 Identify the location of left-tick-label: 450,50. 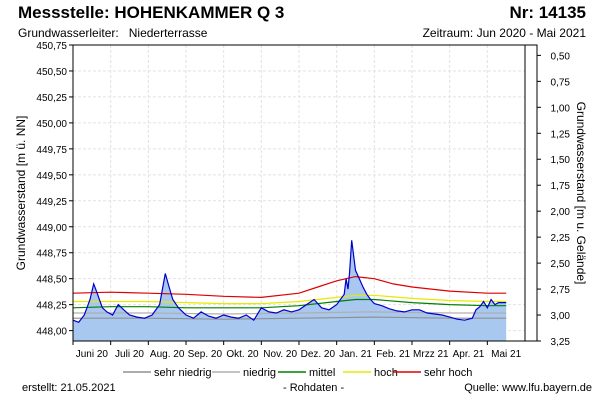
(51, 72).